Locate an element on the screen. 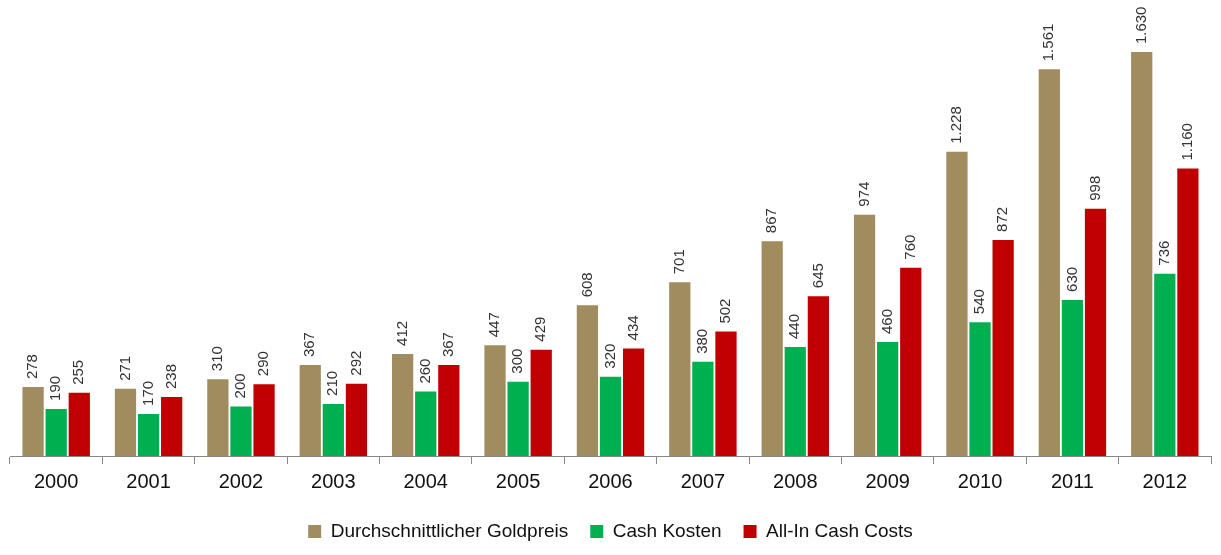  x-tick-label: 2004 is located at coordinates (425, 480).